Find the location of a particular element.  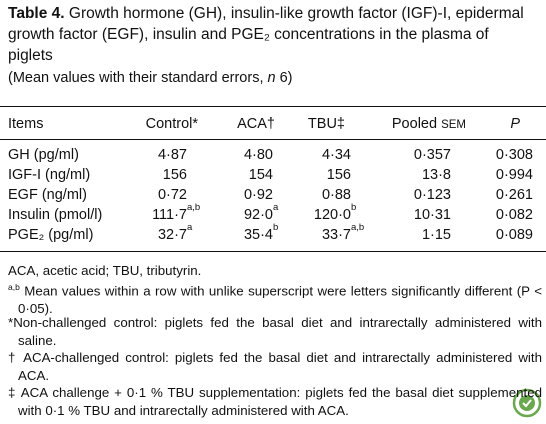

cell-value: 0·082 is located at coordinates (514, 215).